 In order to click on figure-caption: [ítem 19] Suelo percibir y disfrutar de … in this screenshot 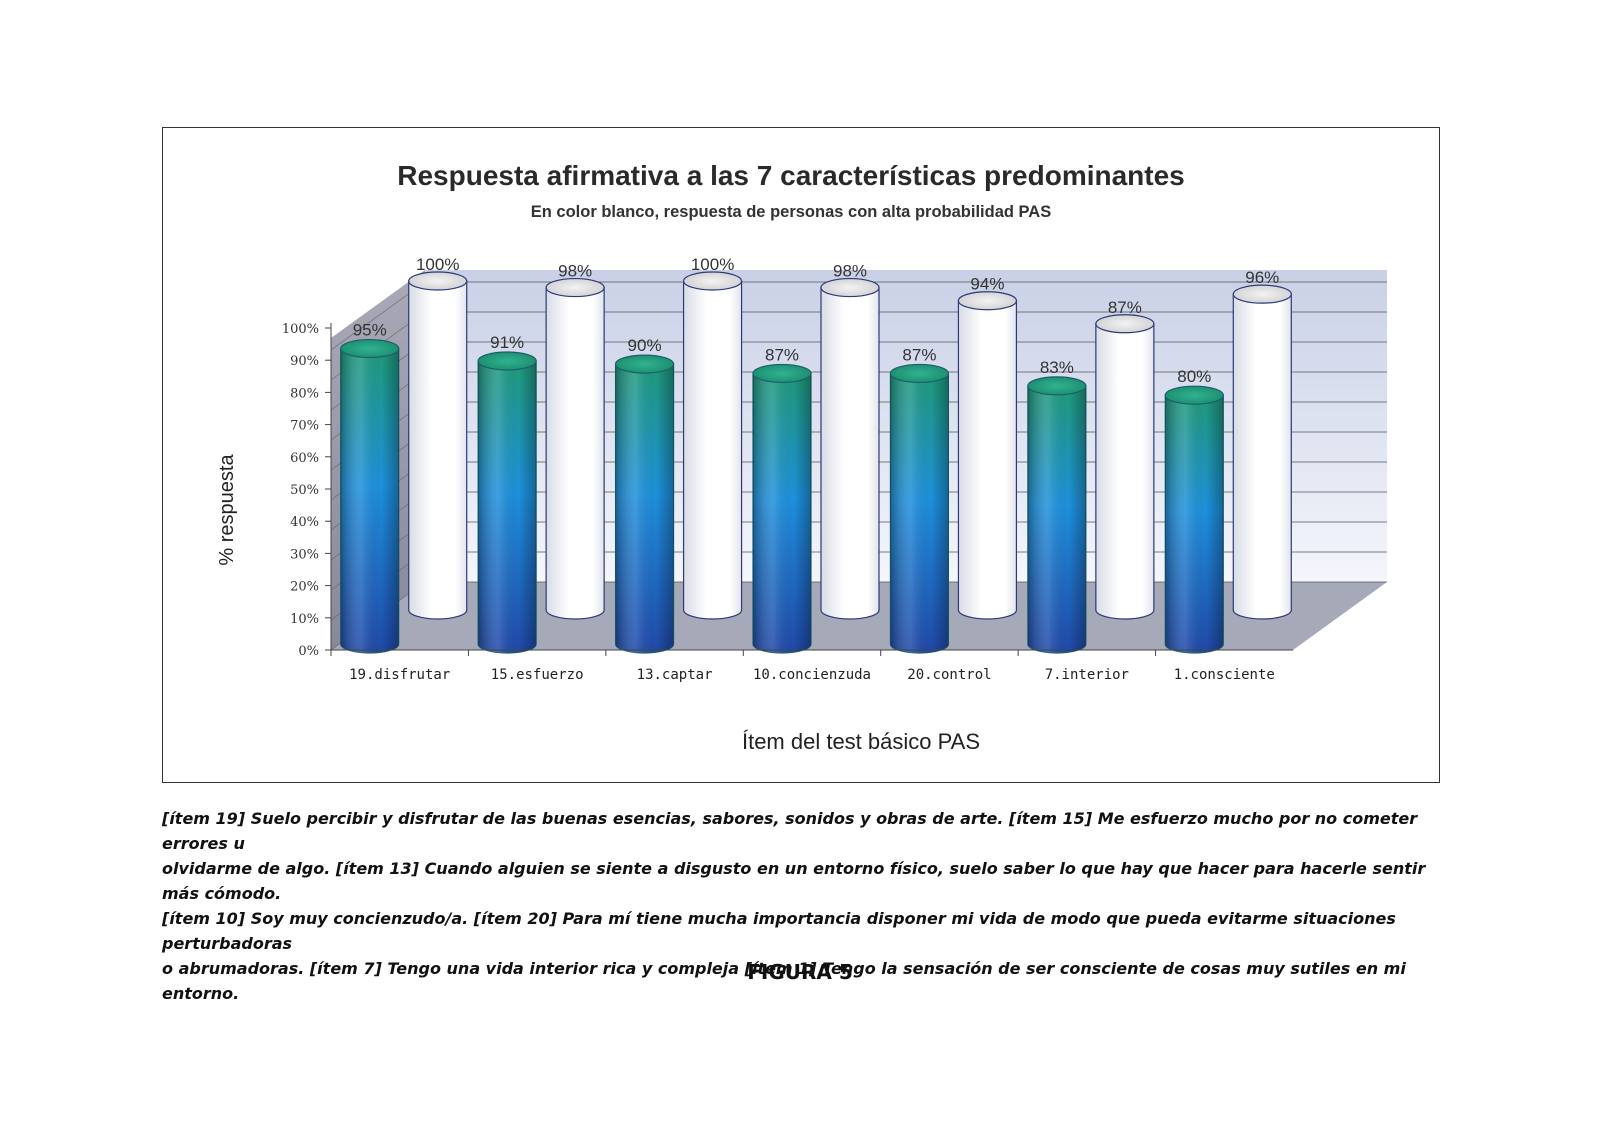, I will do `click(807, 906)`.